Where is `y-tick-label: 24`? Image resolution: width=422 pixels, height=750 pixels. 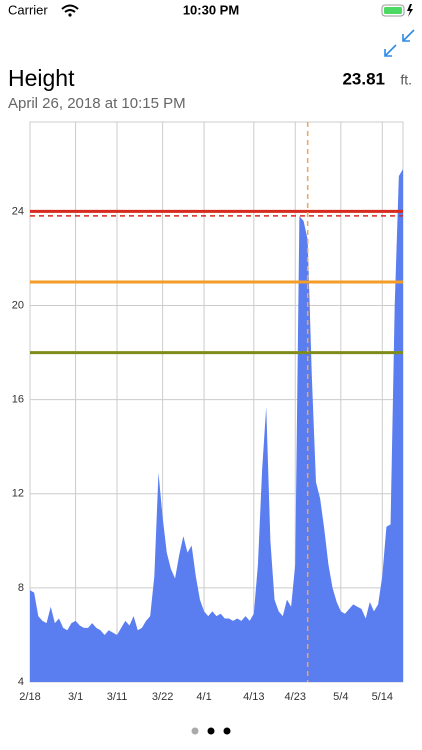
y-tick-label: 24 is located at coordinates (18, 211).